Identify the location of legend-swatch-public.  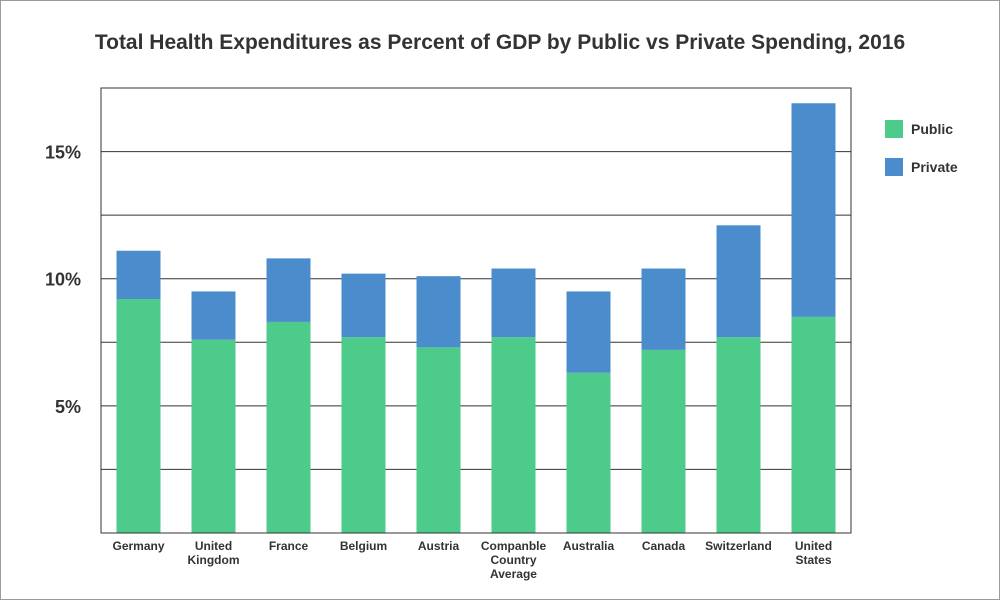
(894, 129).